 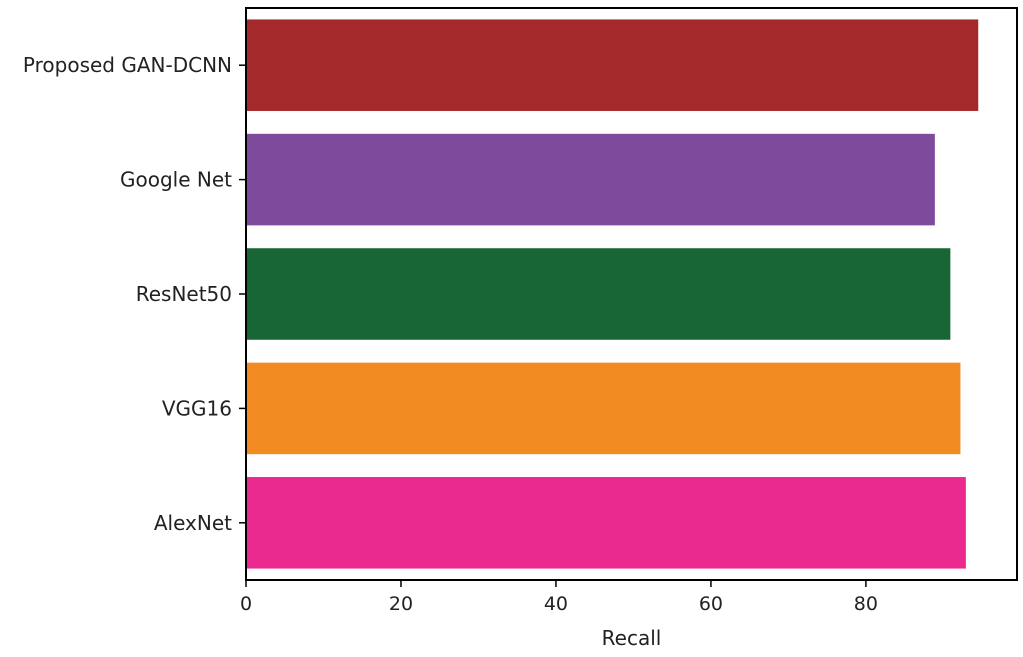 What do you see at coordinates (632, 638) in the screenshot?
I see `x-axis-label: Recall` at bounding box center [632, 638].